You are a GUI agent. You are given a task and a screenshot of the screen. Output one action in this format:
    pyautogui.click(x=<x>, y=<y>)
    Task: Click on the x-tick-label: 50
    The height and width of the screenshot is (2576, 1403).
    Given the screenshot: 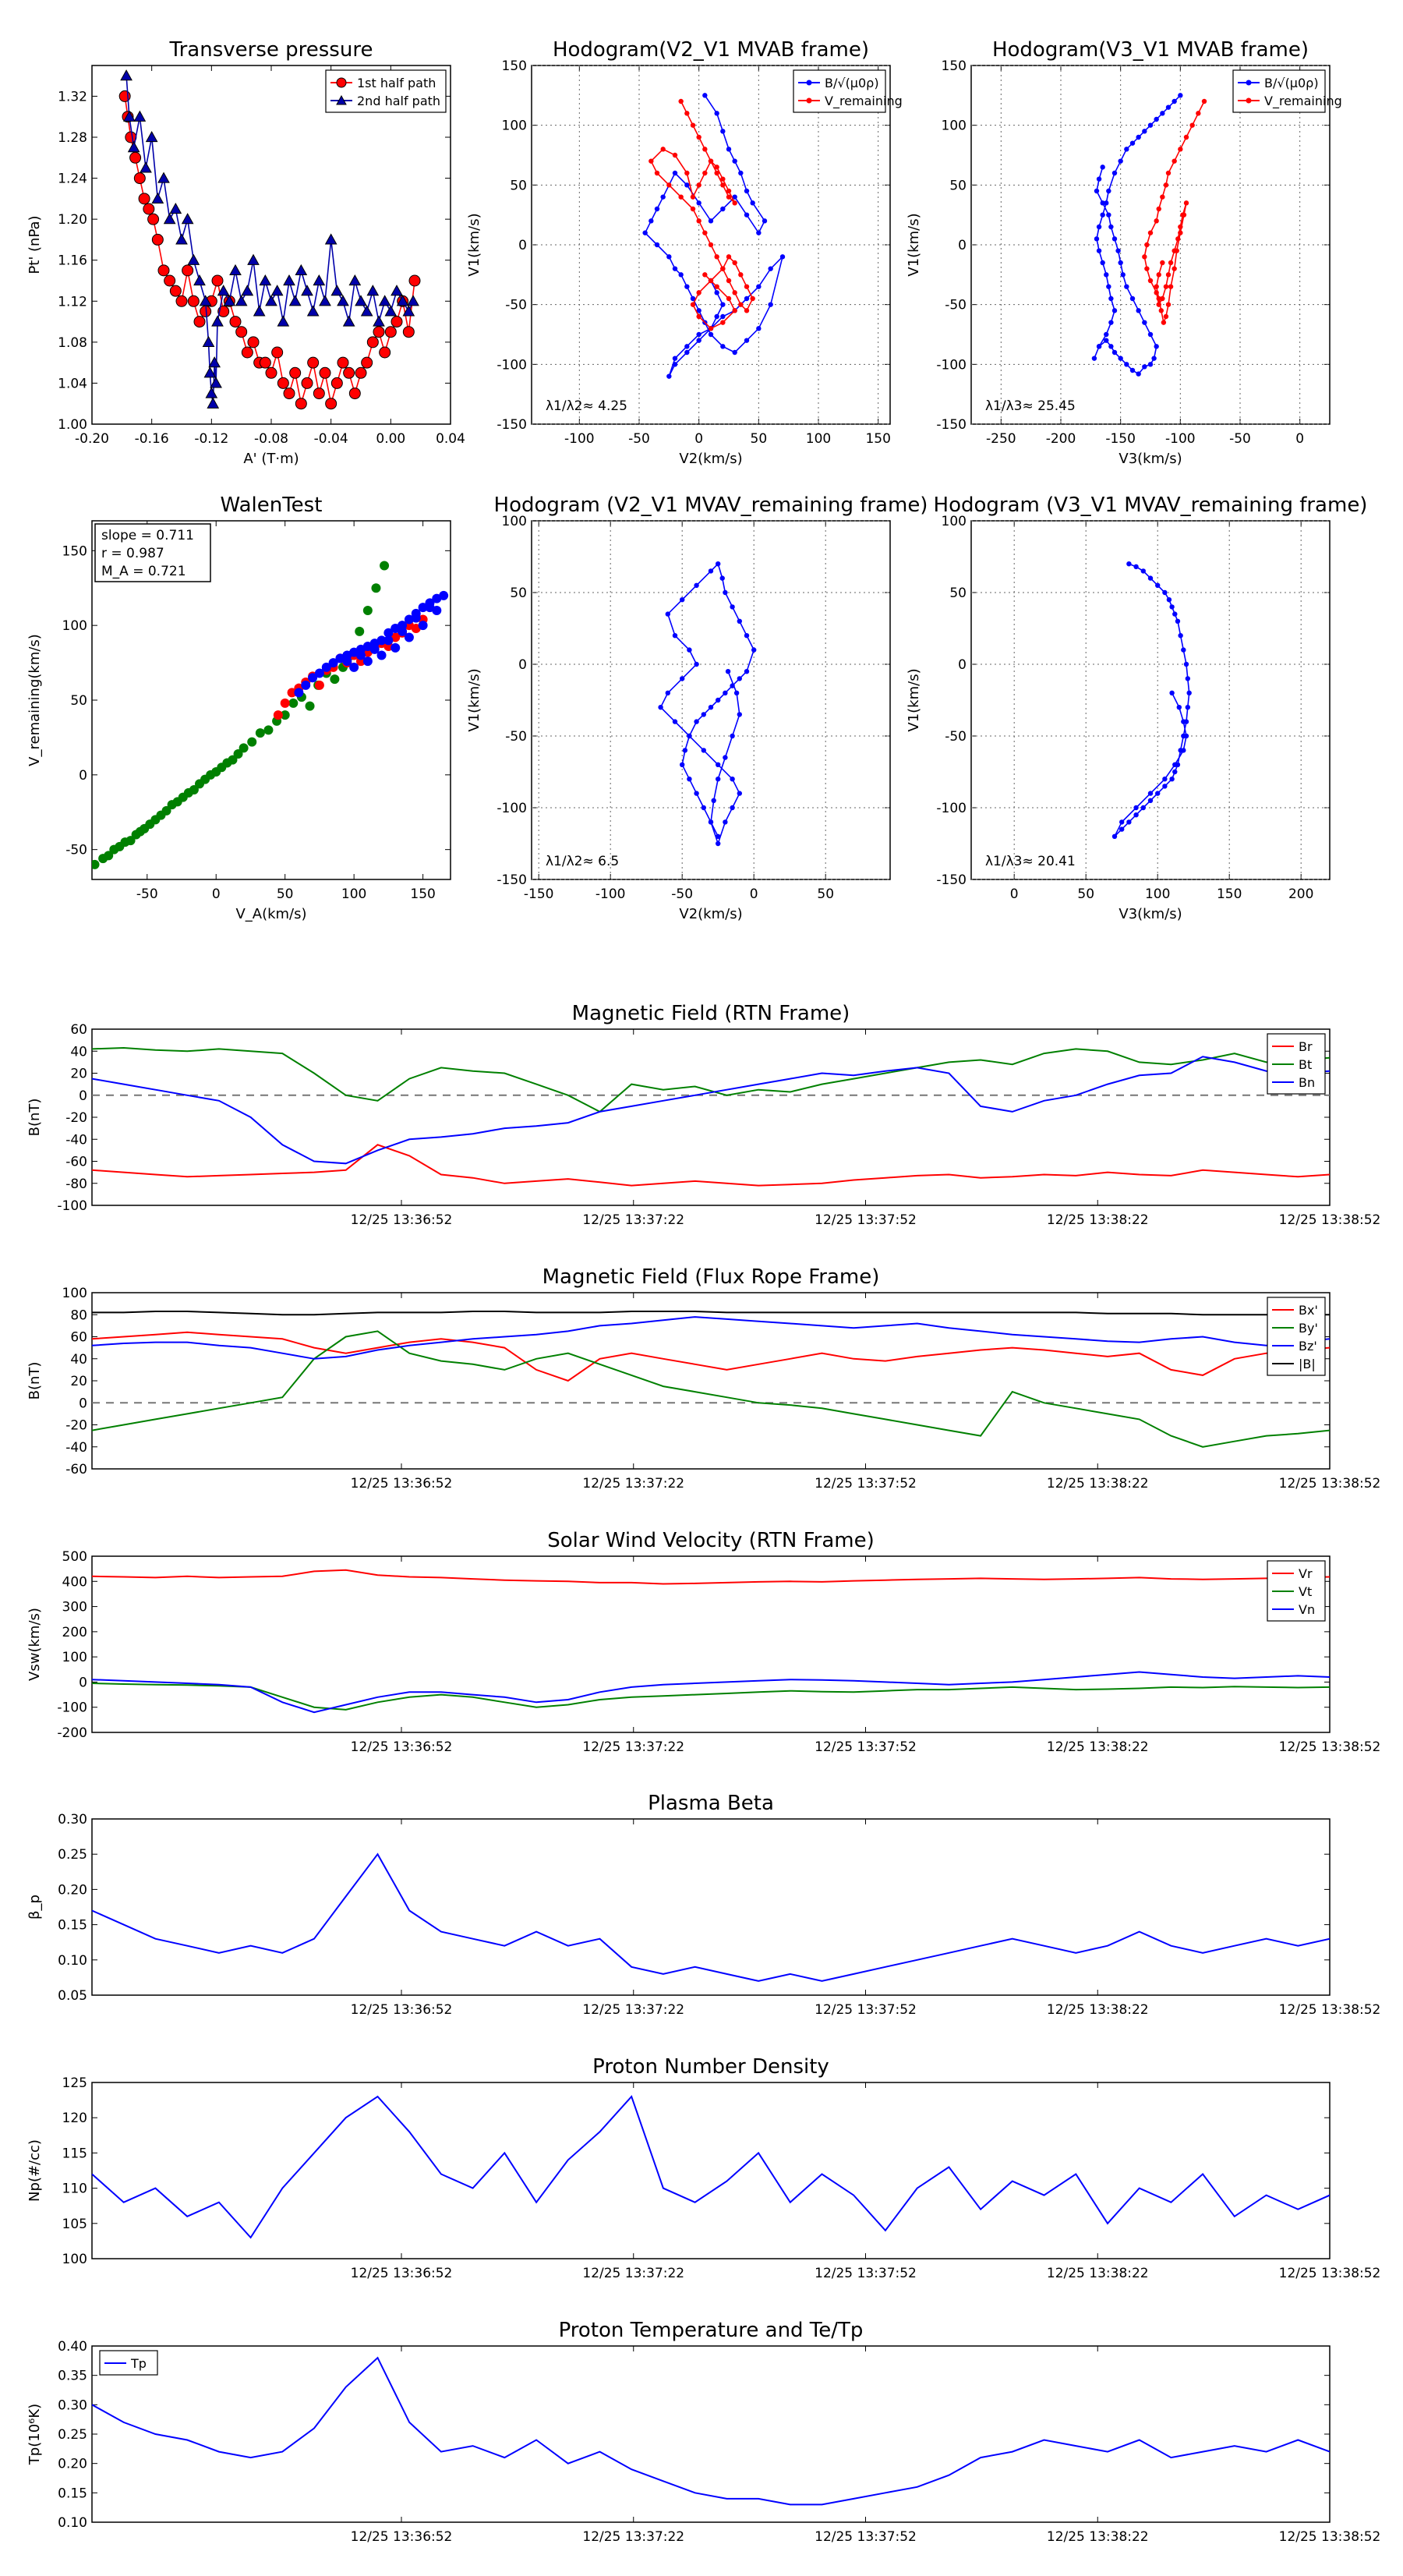 What is the action you would take?
    pyautogui.click(x=825, y=894)
    